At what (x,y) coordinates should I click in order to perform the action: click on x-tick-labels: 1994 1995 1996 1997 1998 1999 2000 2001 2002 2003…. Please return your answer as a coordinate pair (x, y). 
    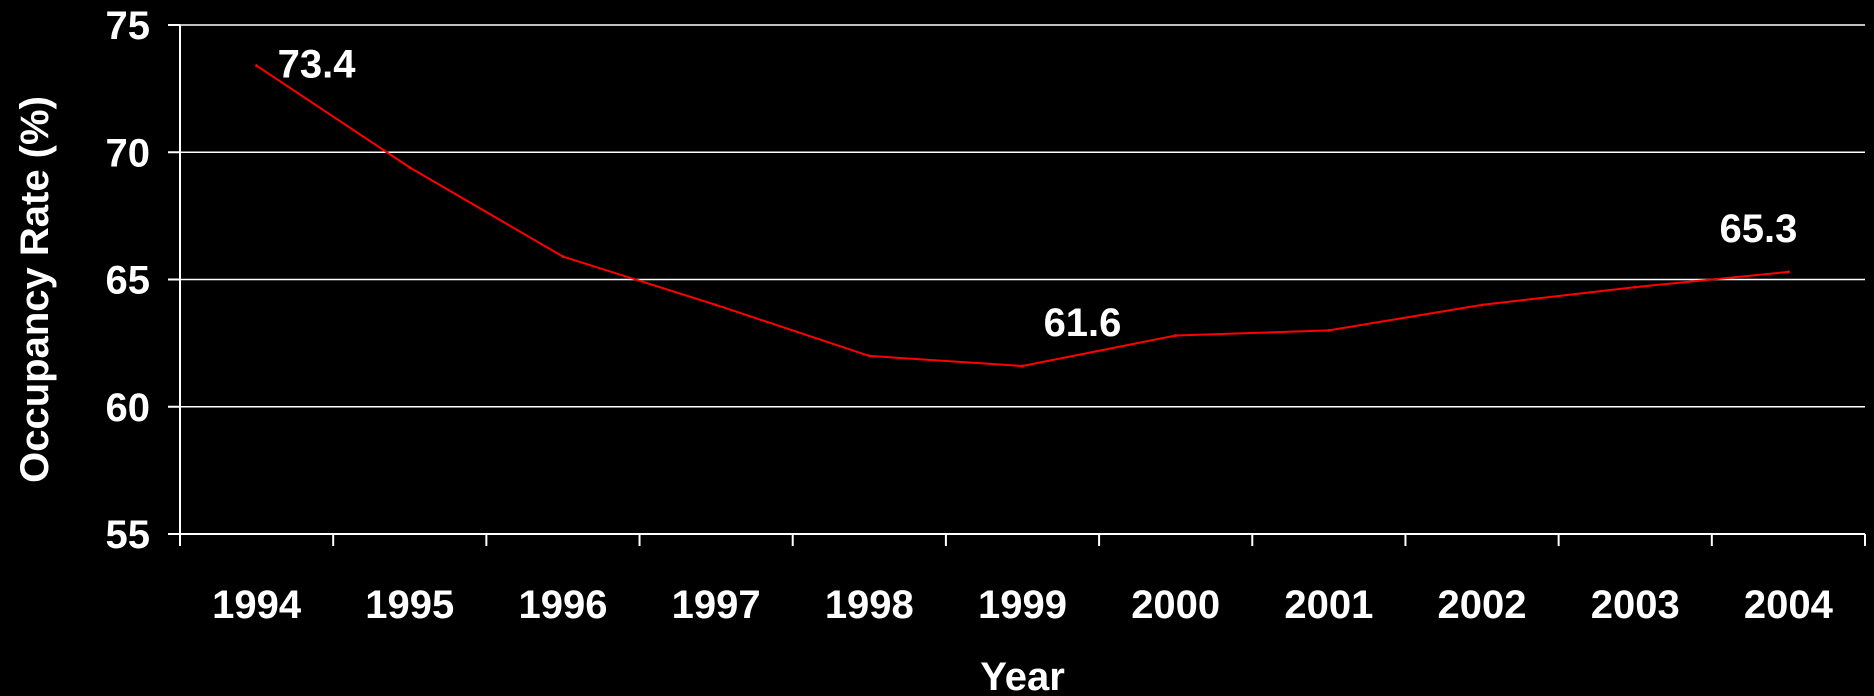
    Looking at the image, I should click on (1022, 580).